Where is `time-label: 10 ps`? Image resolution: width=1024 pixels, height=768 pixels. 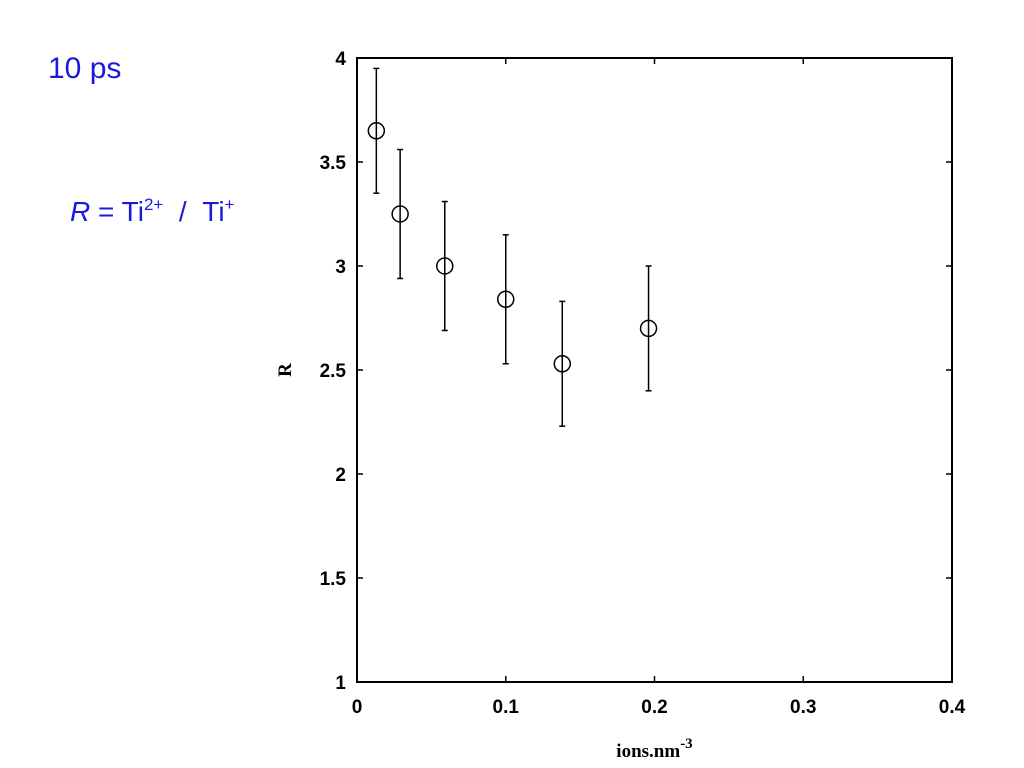 time-label: 10 ps is located at coordinates (85, 68).